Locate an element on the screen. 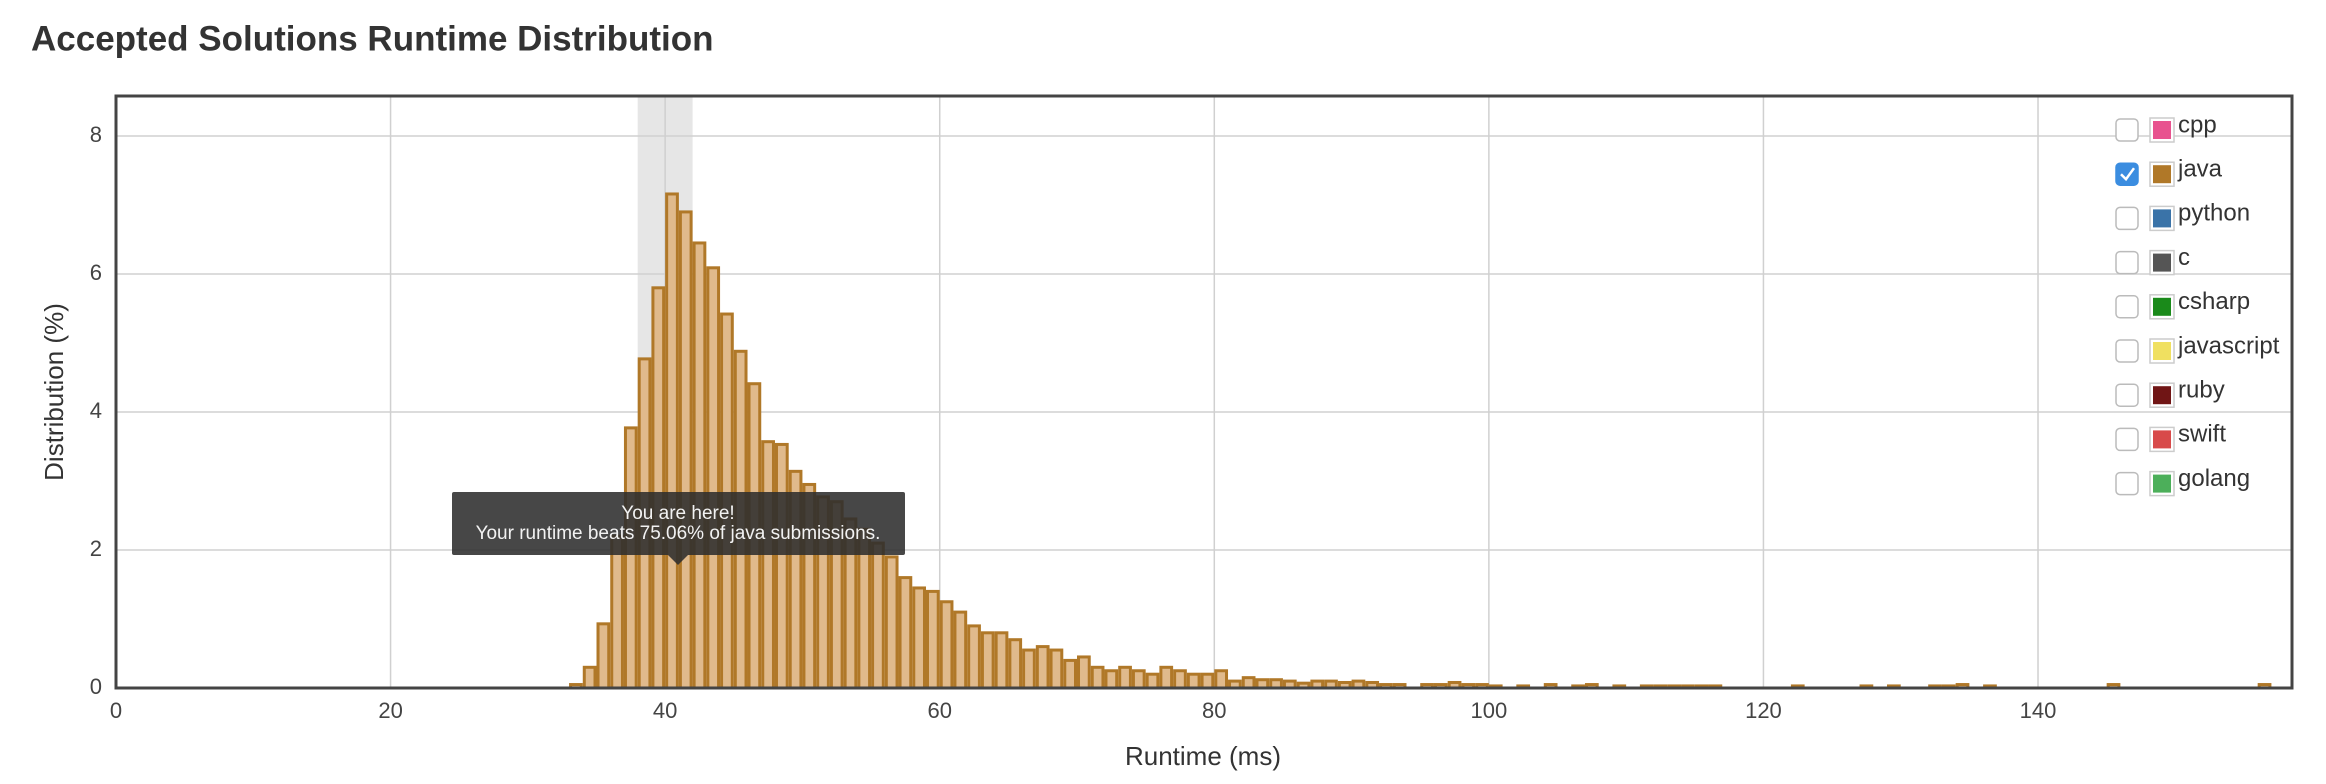  y-axis-label: Distribution (%) is located at coordinates (54, 392).